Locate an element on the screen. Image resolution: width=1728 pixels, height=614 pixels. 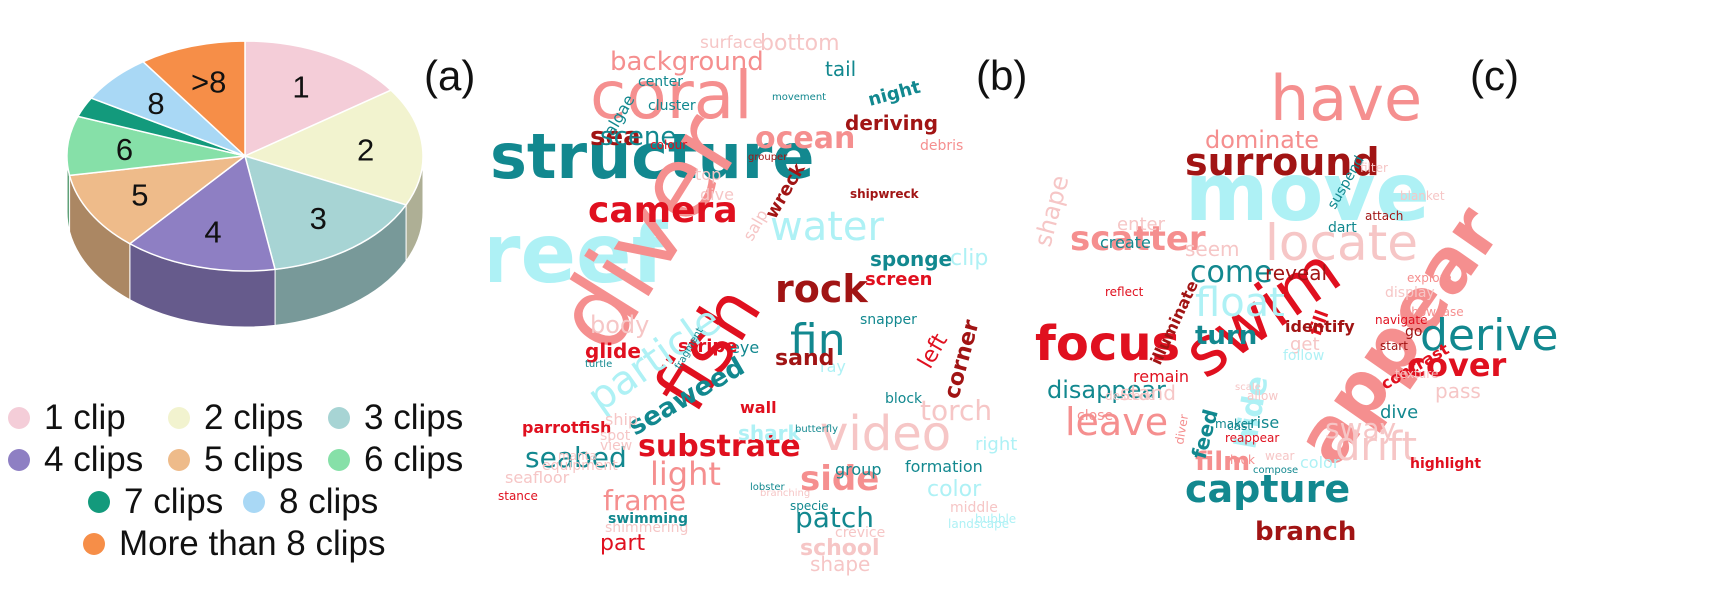
cloud-b-word-shipwreck: shipwreck is located at coordinates (885, 194).